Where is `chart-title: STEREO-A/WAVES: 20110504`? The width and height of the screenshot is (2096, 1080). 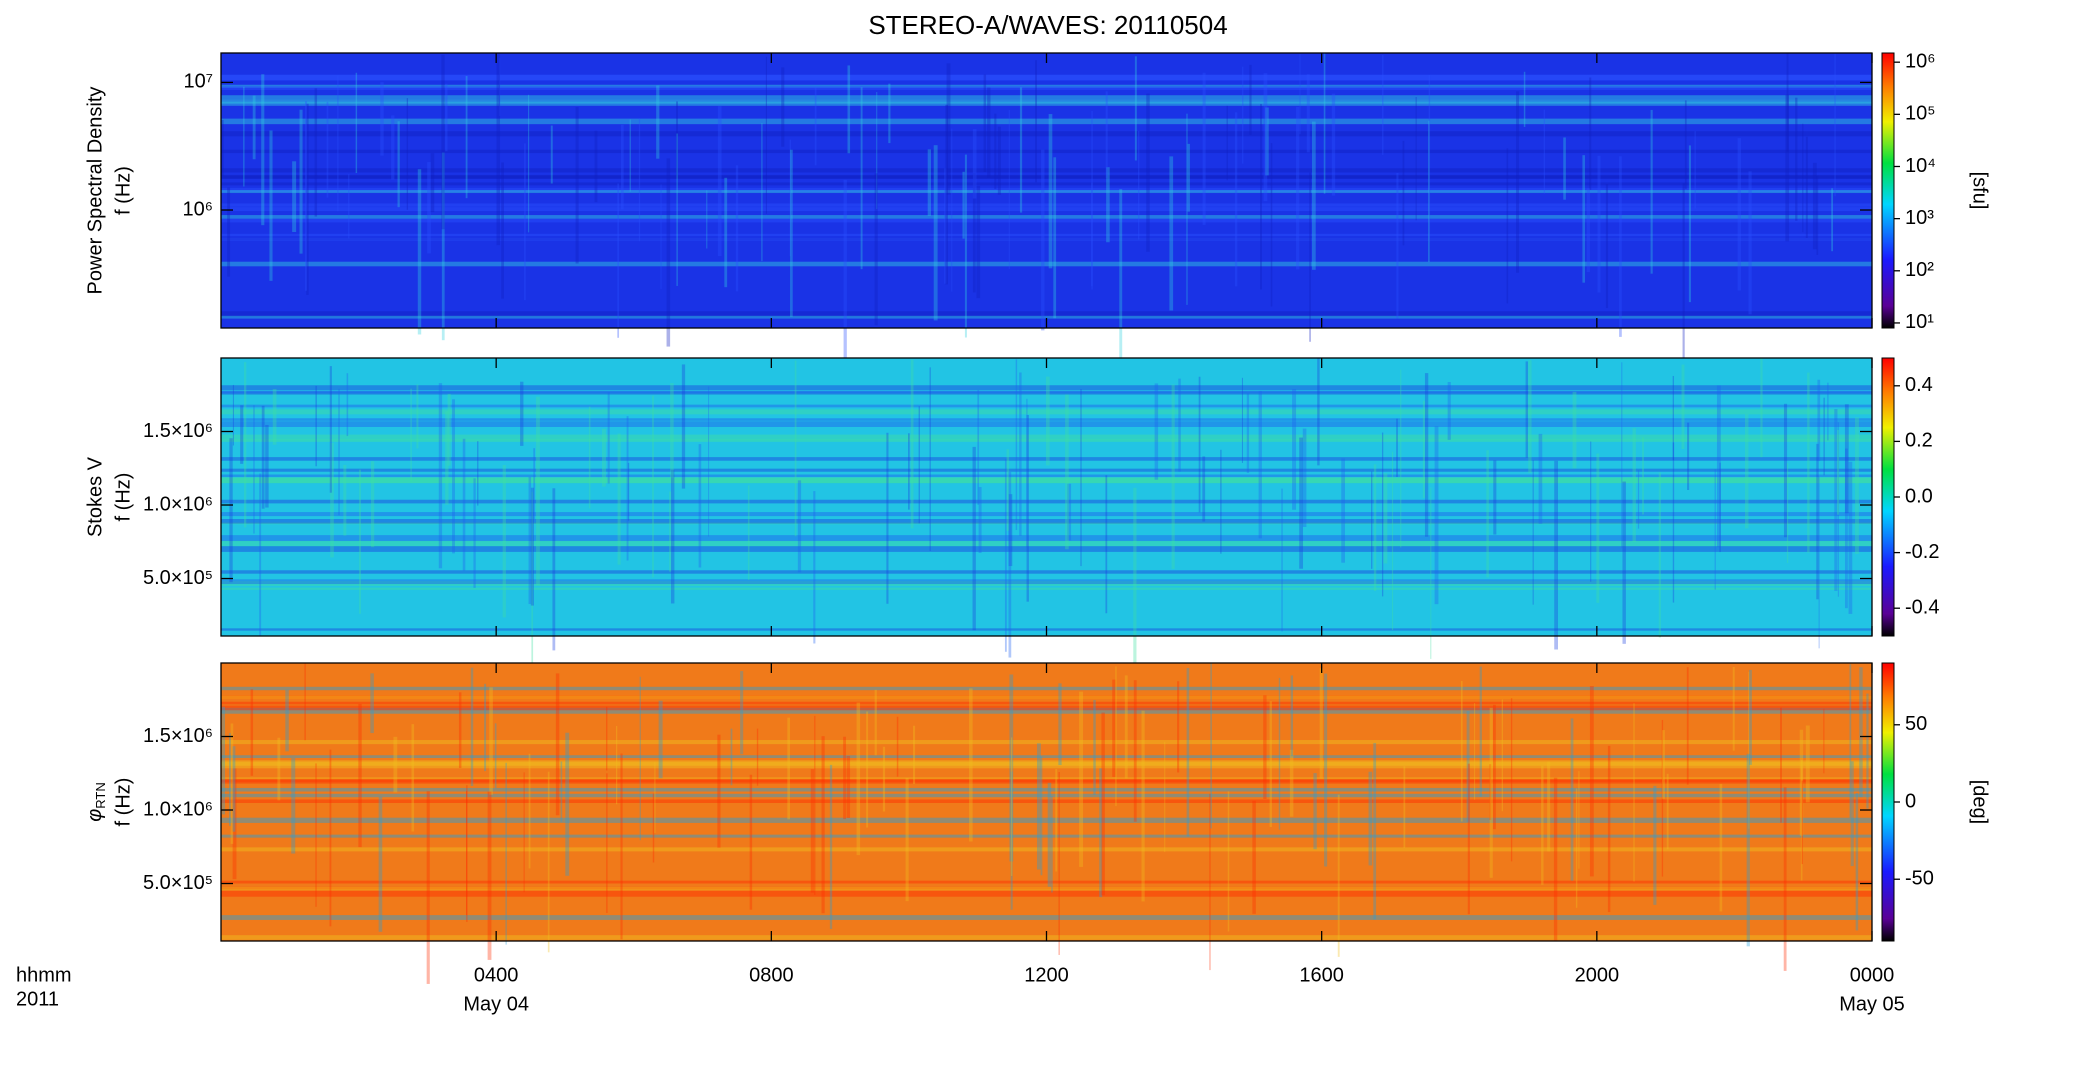
chart-title: STEREO-A/WAVES: 20110504 is located at coordinates (1047, 25).